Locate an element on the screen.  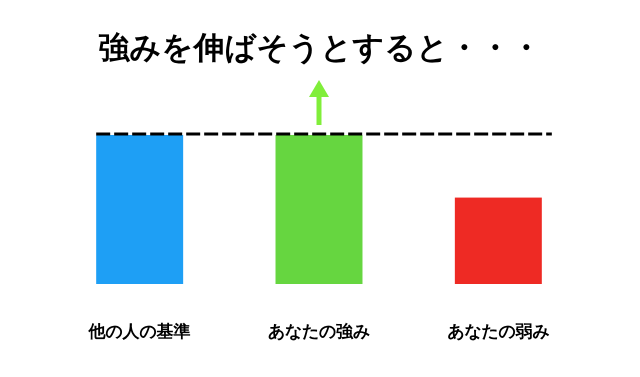
x-tick-label: あなたの弱み is located at coordinates (498, 332).